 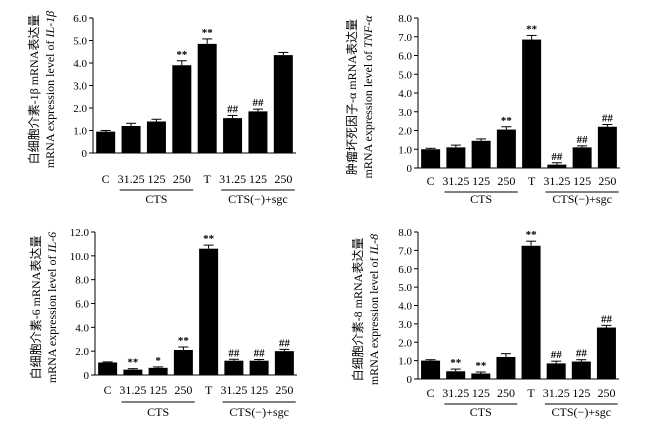 What do you see at coordinates (357, 310) in the screenshot?
I see `y-axis-title-cn: 白细胞介素-8 mRNA表达量` at bounding box center [357, 310].